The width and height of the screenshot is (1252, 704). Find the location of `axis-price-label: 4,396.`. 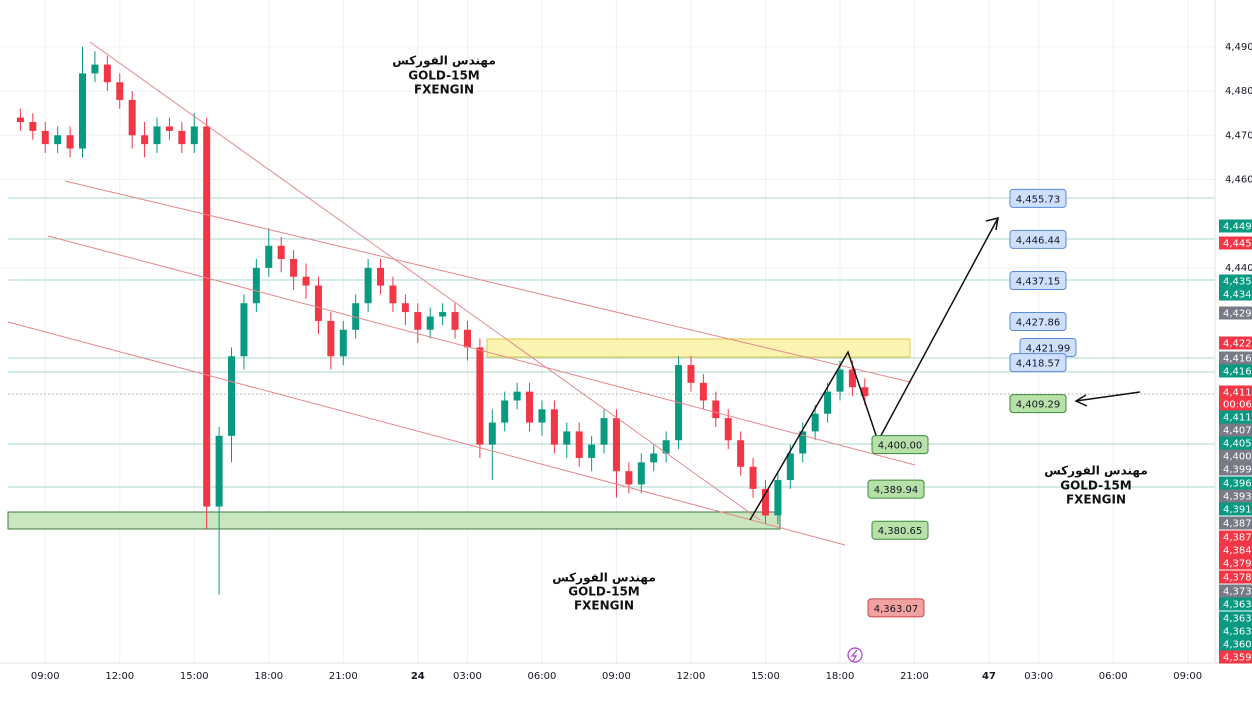

axis-price-label: 4,396. is located at coordinates (1237, 484).